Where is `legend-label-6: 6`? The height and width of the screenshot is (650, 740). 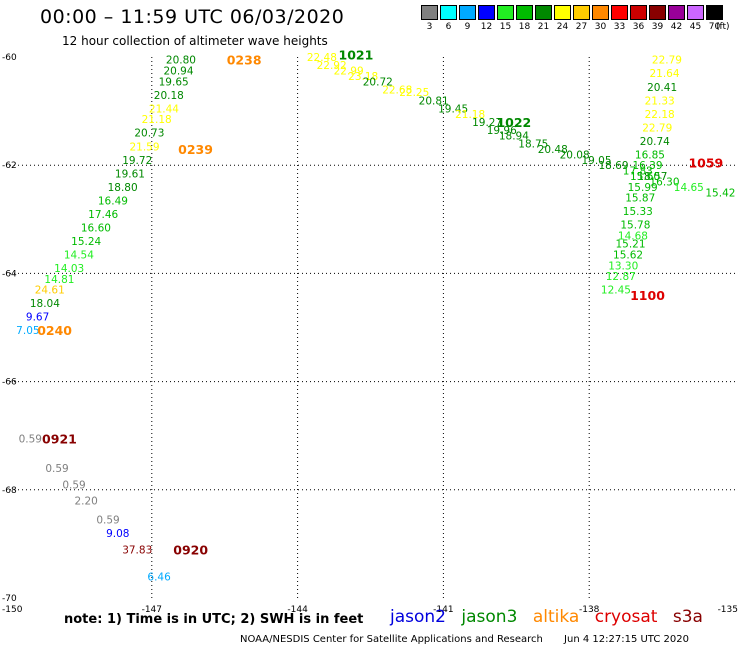 legend-label-6: 6 is located at coordinates (448, 27).